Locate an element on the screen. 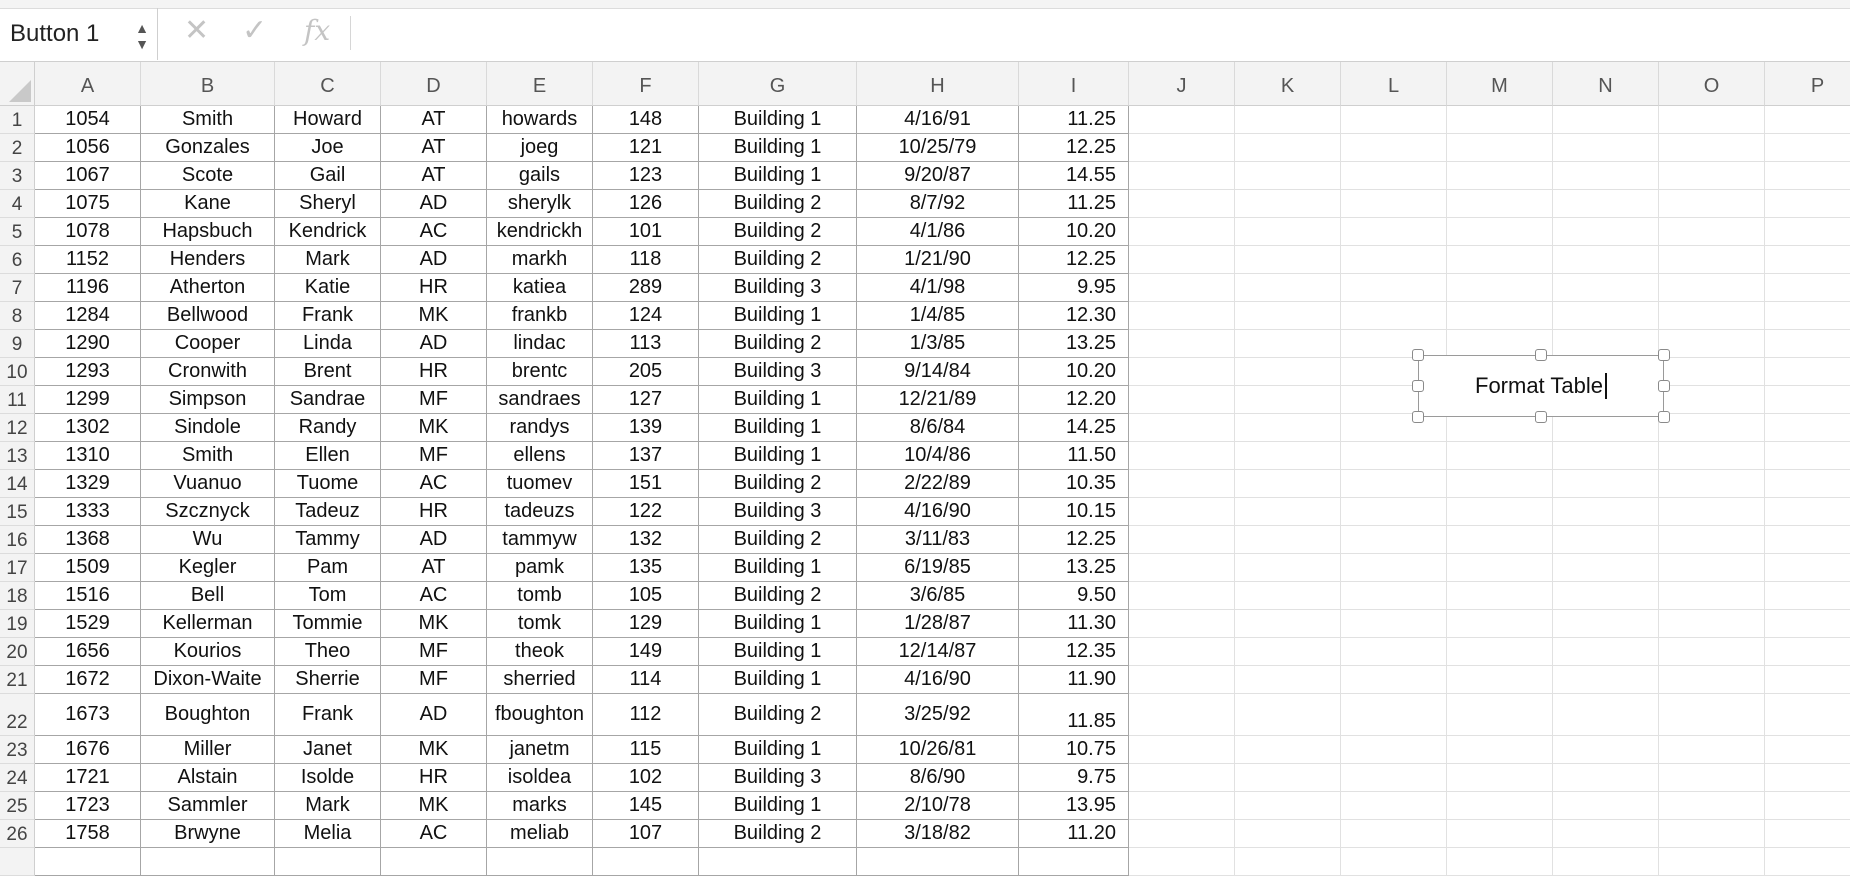 This screenshot has width=1850, height=876. cell-c: Katie is located at coordinates (328, 288).